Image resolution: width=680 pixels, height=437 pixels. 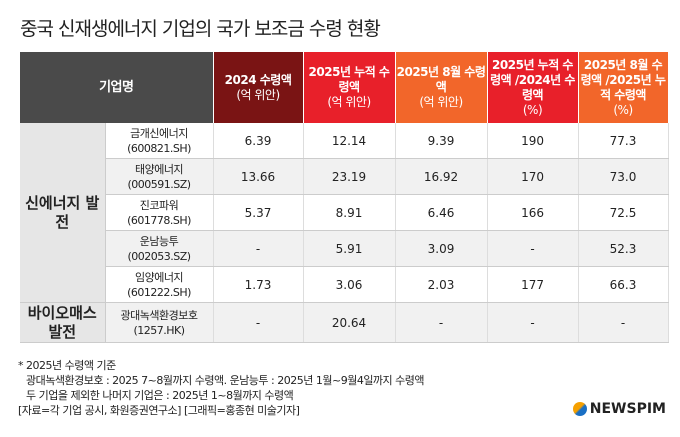 What do you see at coordinates (623, 79) in the screenshot?
I see `header-label: 2025년 8월 수령액 /2025년 누적 수령액` at bounding box center [623, 79].